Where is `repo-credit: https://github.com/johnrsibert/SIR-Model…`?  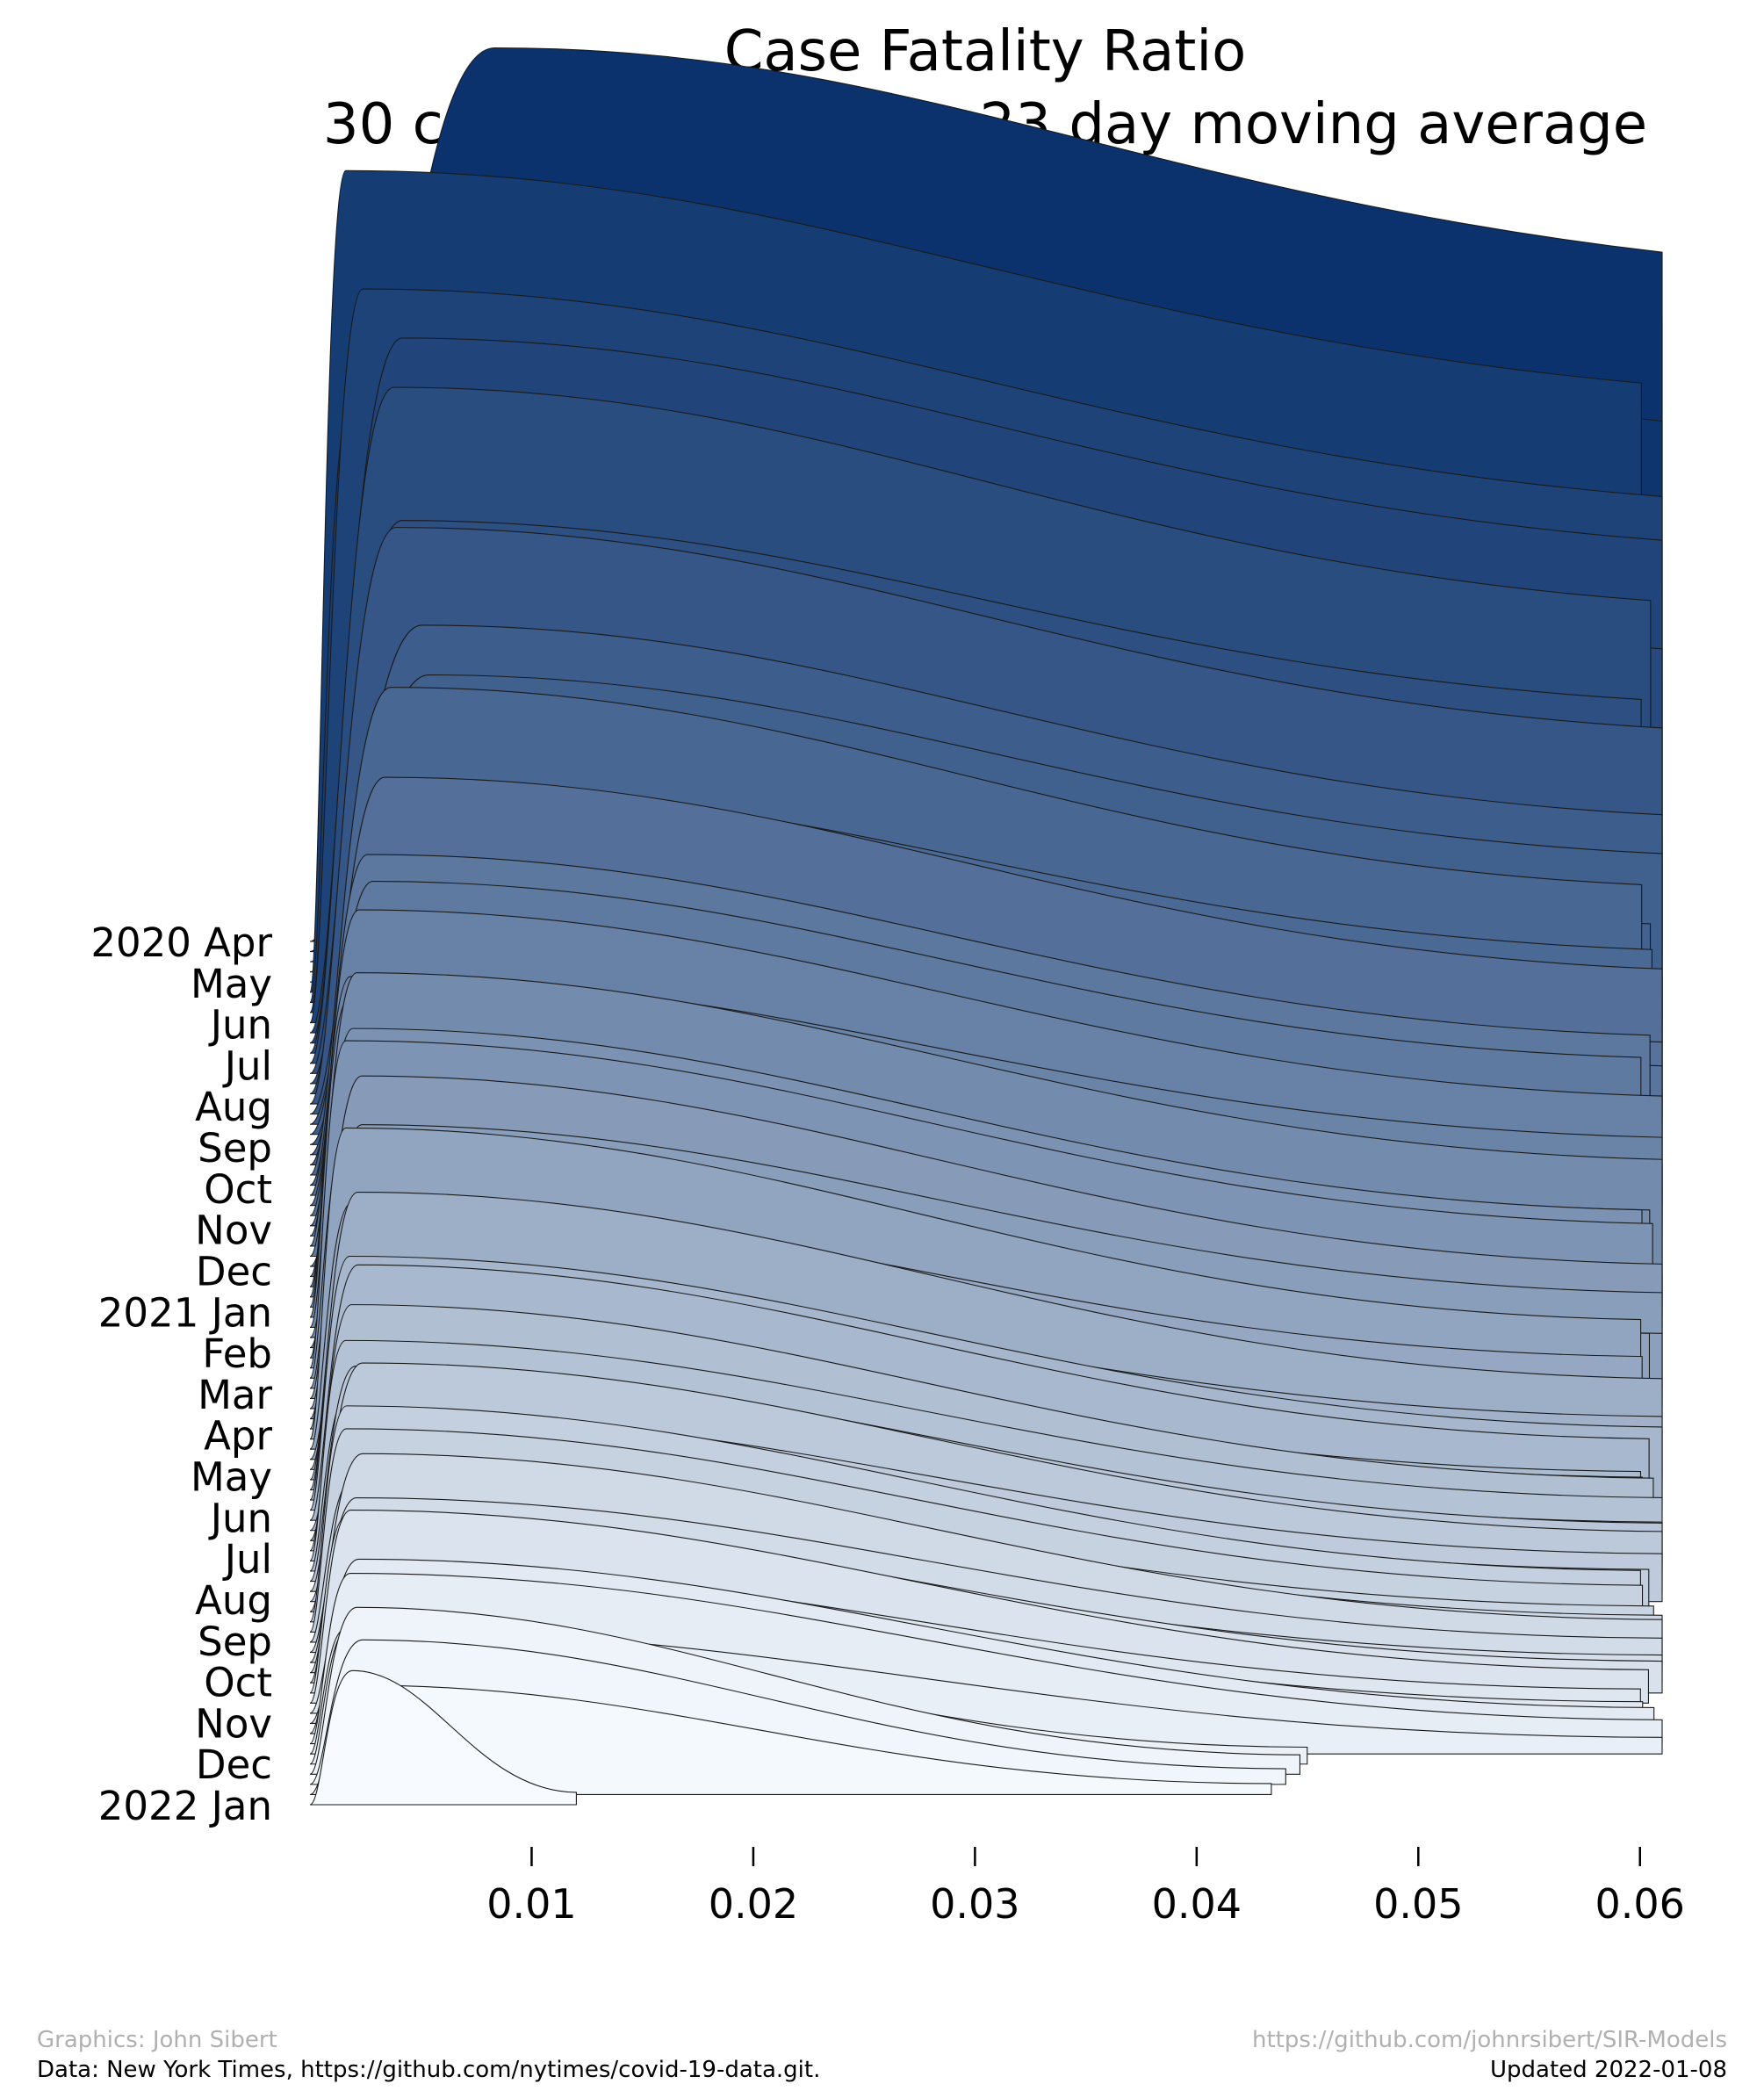 repo-credit: https://github.com/johnrsibert/SIR-Model… is located at coordinates (1489, 2040).